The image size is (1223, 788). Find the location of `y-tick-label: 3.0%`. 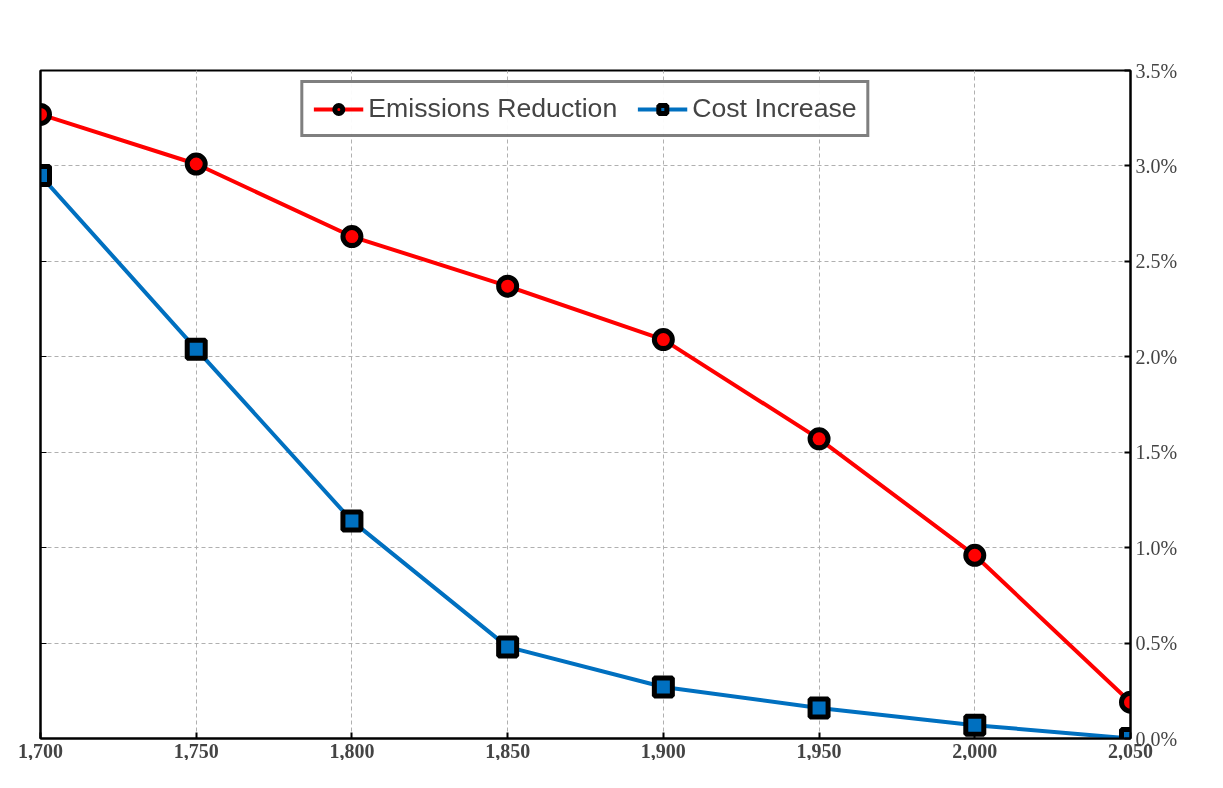

y-tick-label: 3.0% is located at coordinates (1156, 165).